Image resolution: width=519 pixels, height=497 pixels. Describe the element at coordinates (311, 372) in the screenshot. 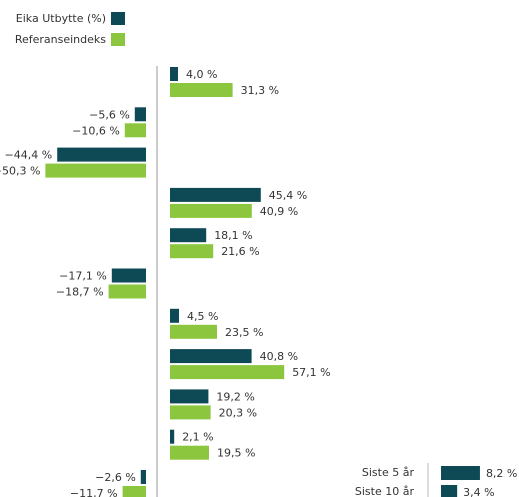

I see `value-label: 57,1 %` at that location.